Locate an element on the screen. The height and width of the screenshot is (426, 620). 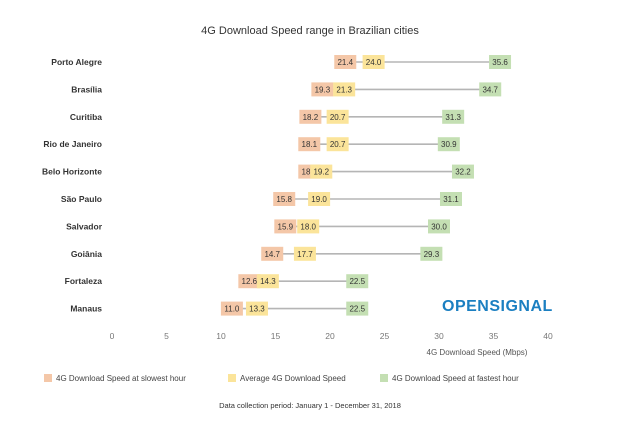
city-row: Salvador 15.9 18.0 30.0 is located at coordinates (258, 226).